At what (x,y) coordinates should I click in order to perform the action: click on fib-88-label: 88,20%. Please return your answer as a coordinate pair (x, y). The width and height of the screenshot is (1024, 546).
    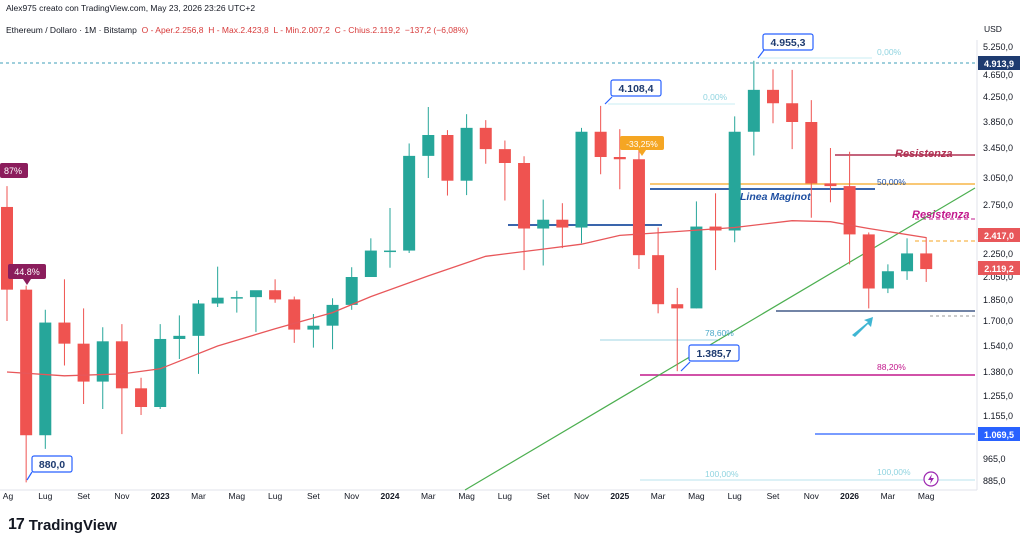
    Looking at the image, I should click on (891, 367).